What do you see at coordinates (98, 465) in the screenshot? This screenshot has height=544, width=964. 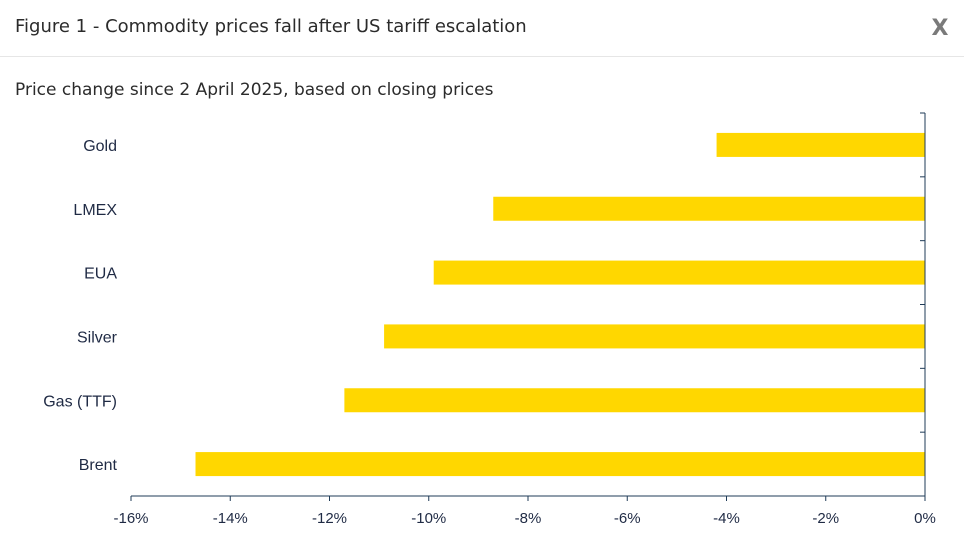 I see `category-label: Brent` at bounding box center [98, 465].